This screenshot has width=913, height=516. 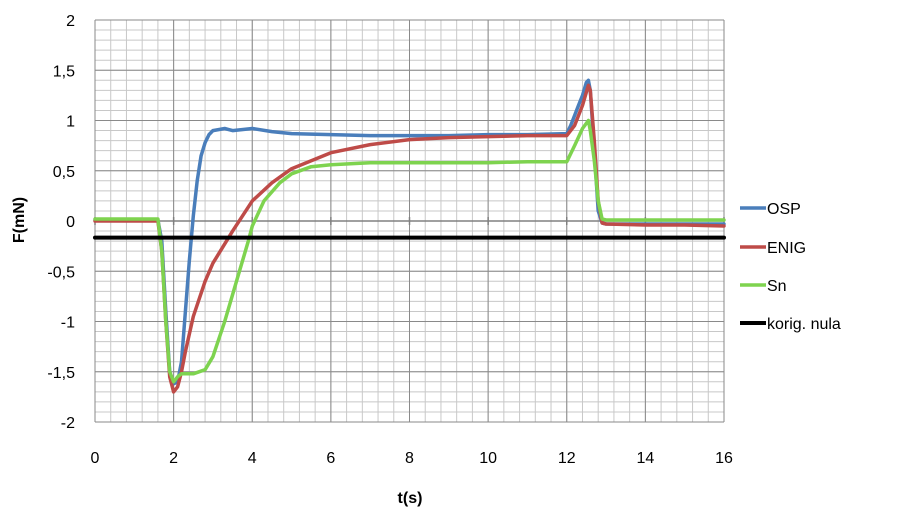 What do you see at coordinates (95, 458) in the screenshot?
I see `x-tick-label: 0` at bounding box center [95, 458].